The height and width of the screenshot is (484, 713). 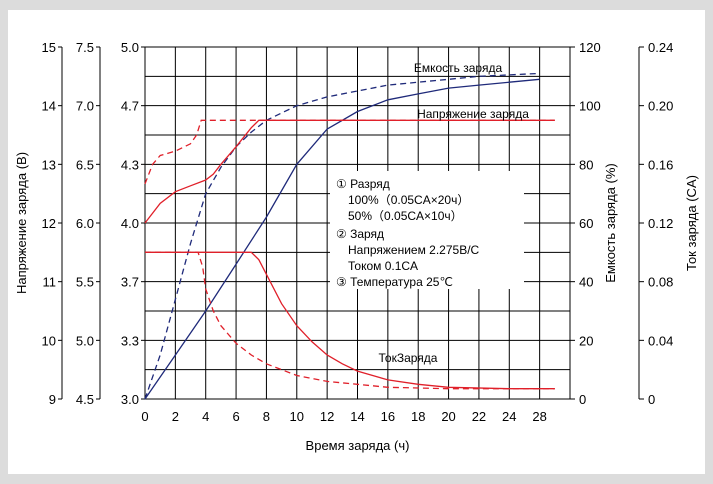 What do you see at coordinates (363, 184) in the screenshot?
I see `legend-line: ① Разряд` at bounding box center [363, 184].